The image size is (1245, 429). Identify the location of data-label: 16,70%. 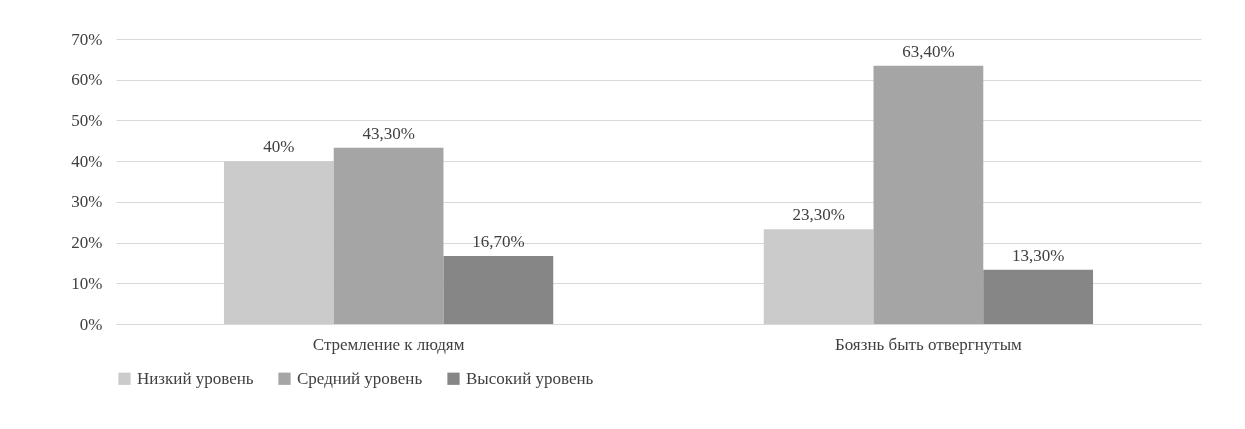
(498, 242).